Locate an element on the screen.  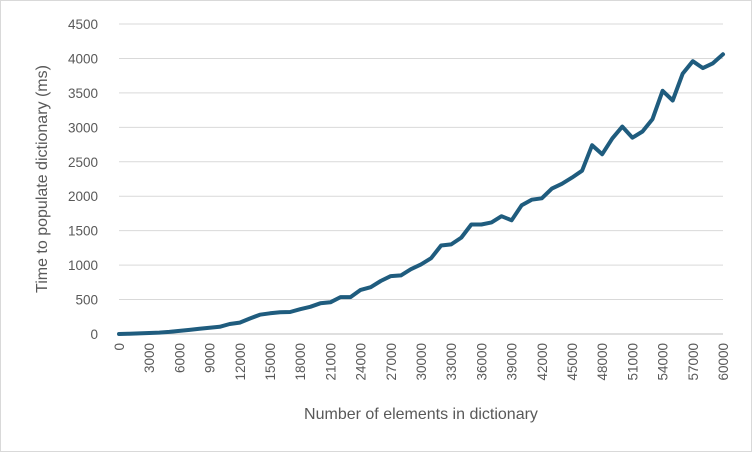
x-tick-label: 0 is located at coordinates (119, 347).